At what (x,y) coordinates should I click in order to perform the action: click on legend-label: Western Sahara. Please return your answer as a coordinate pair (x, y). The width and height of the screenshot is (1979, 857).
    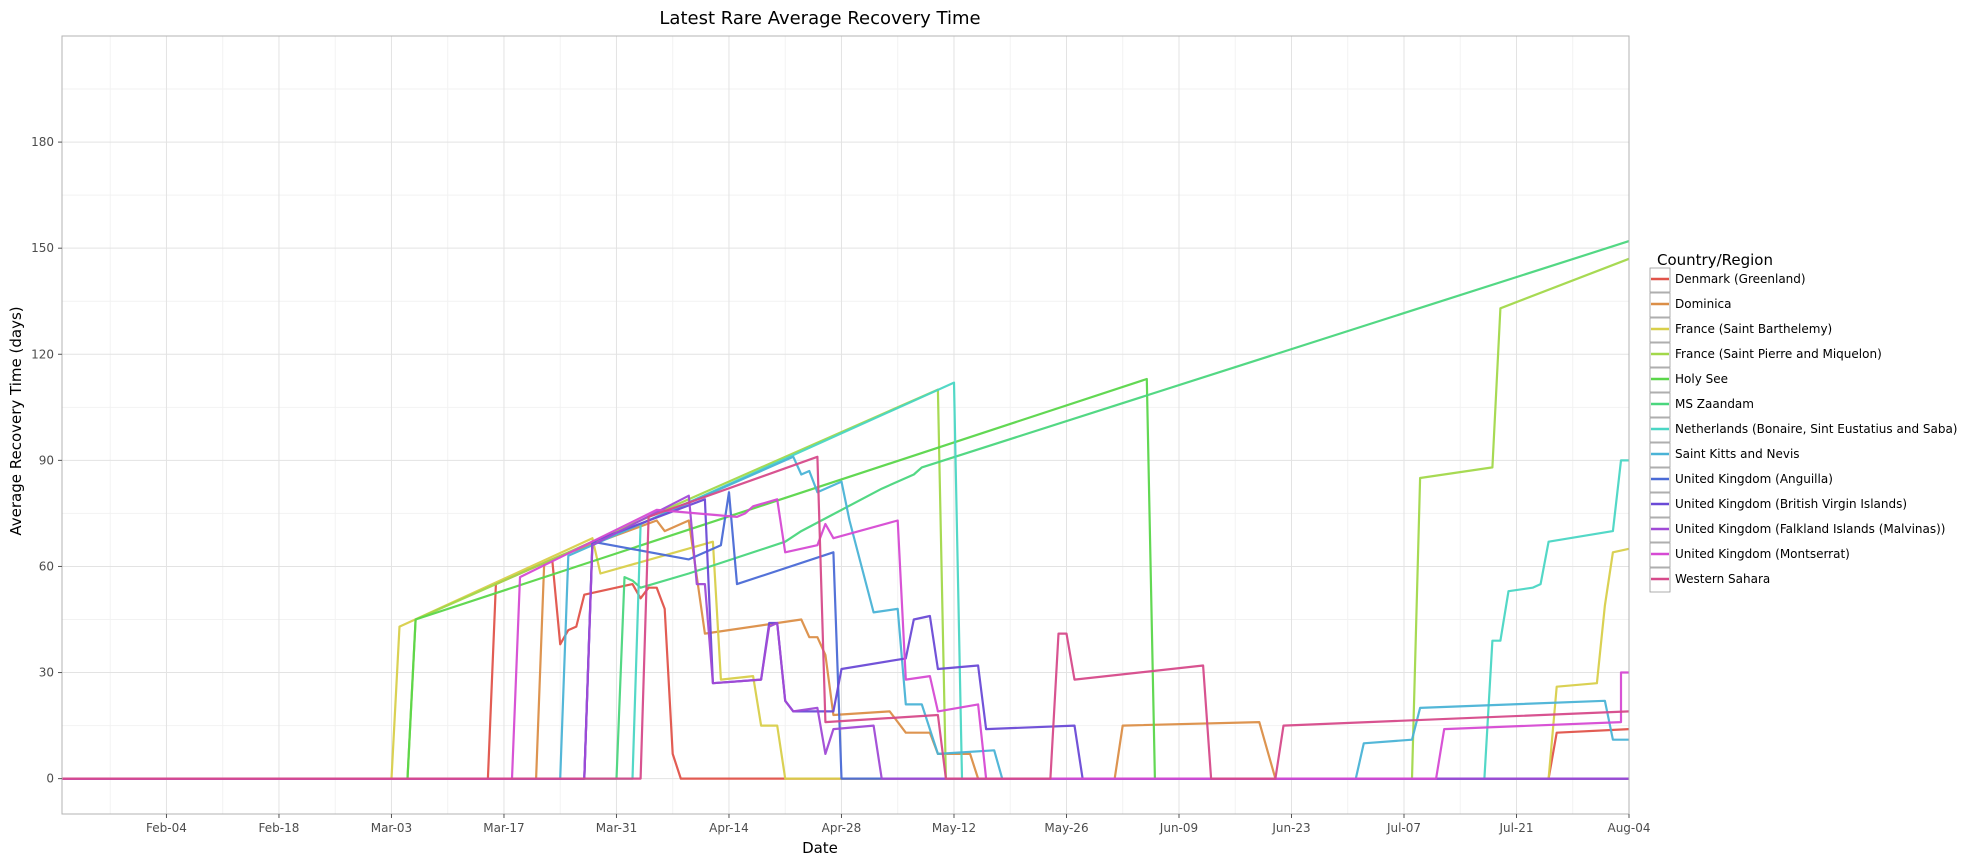
    Looking at the image, I should click on (1722, 579).